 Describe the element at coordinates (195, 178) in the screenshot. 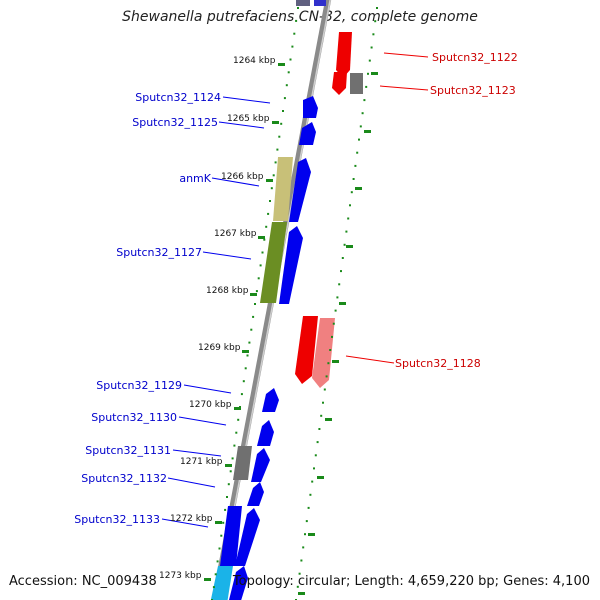

I see `gene-label-anmk: anmK` at that location.